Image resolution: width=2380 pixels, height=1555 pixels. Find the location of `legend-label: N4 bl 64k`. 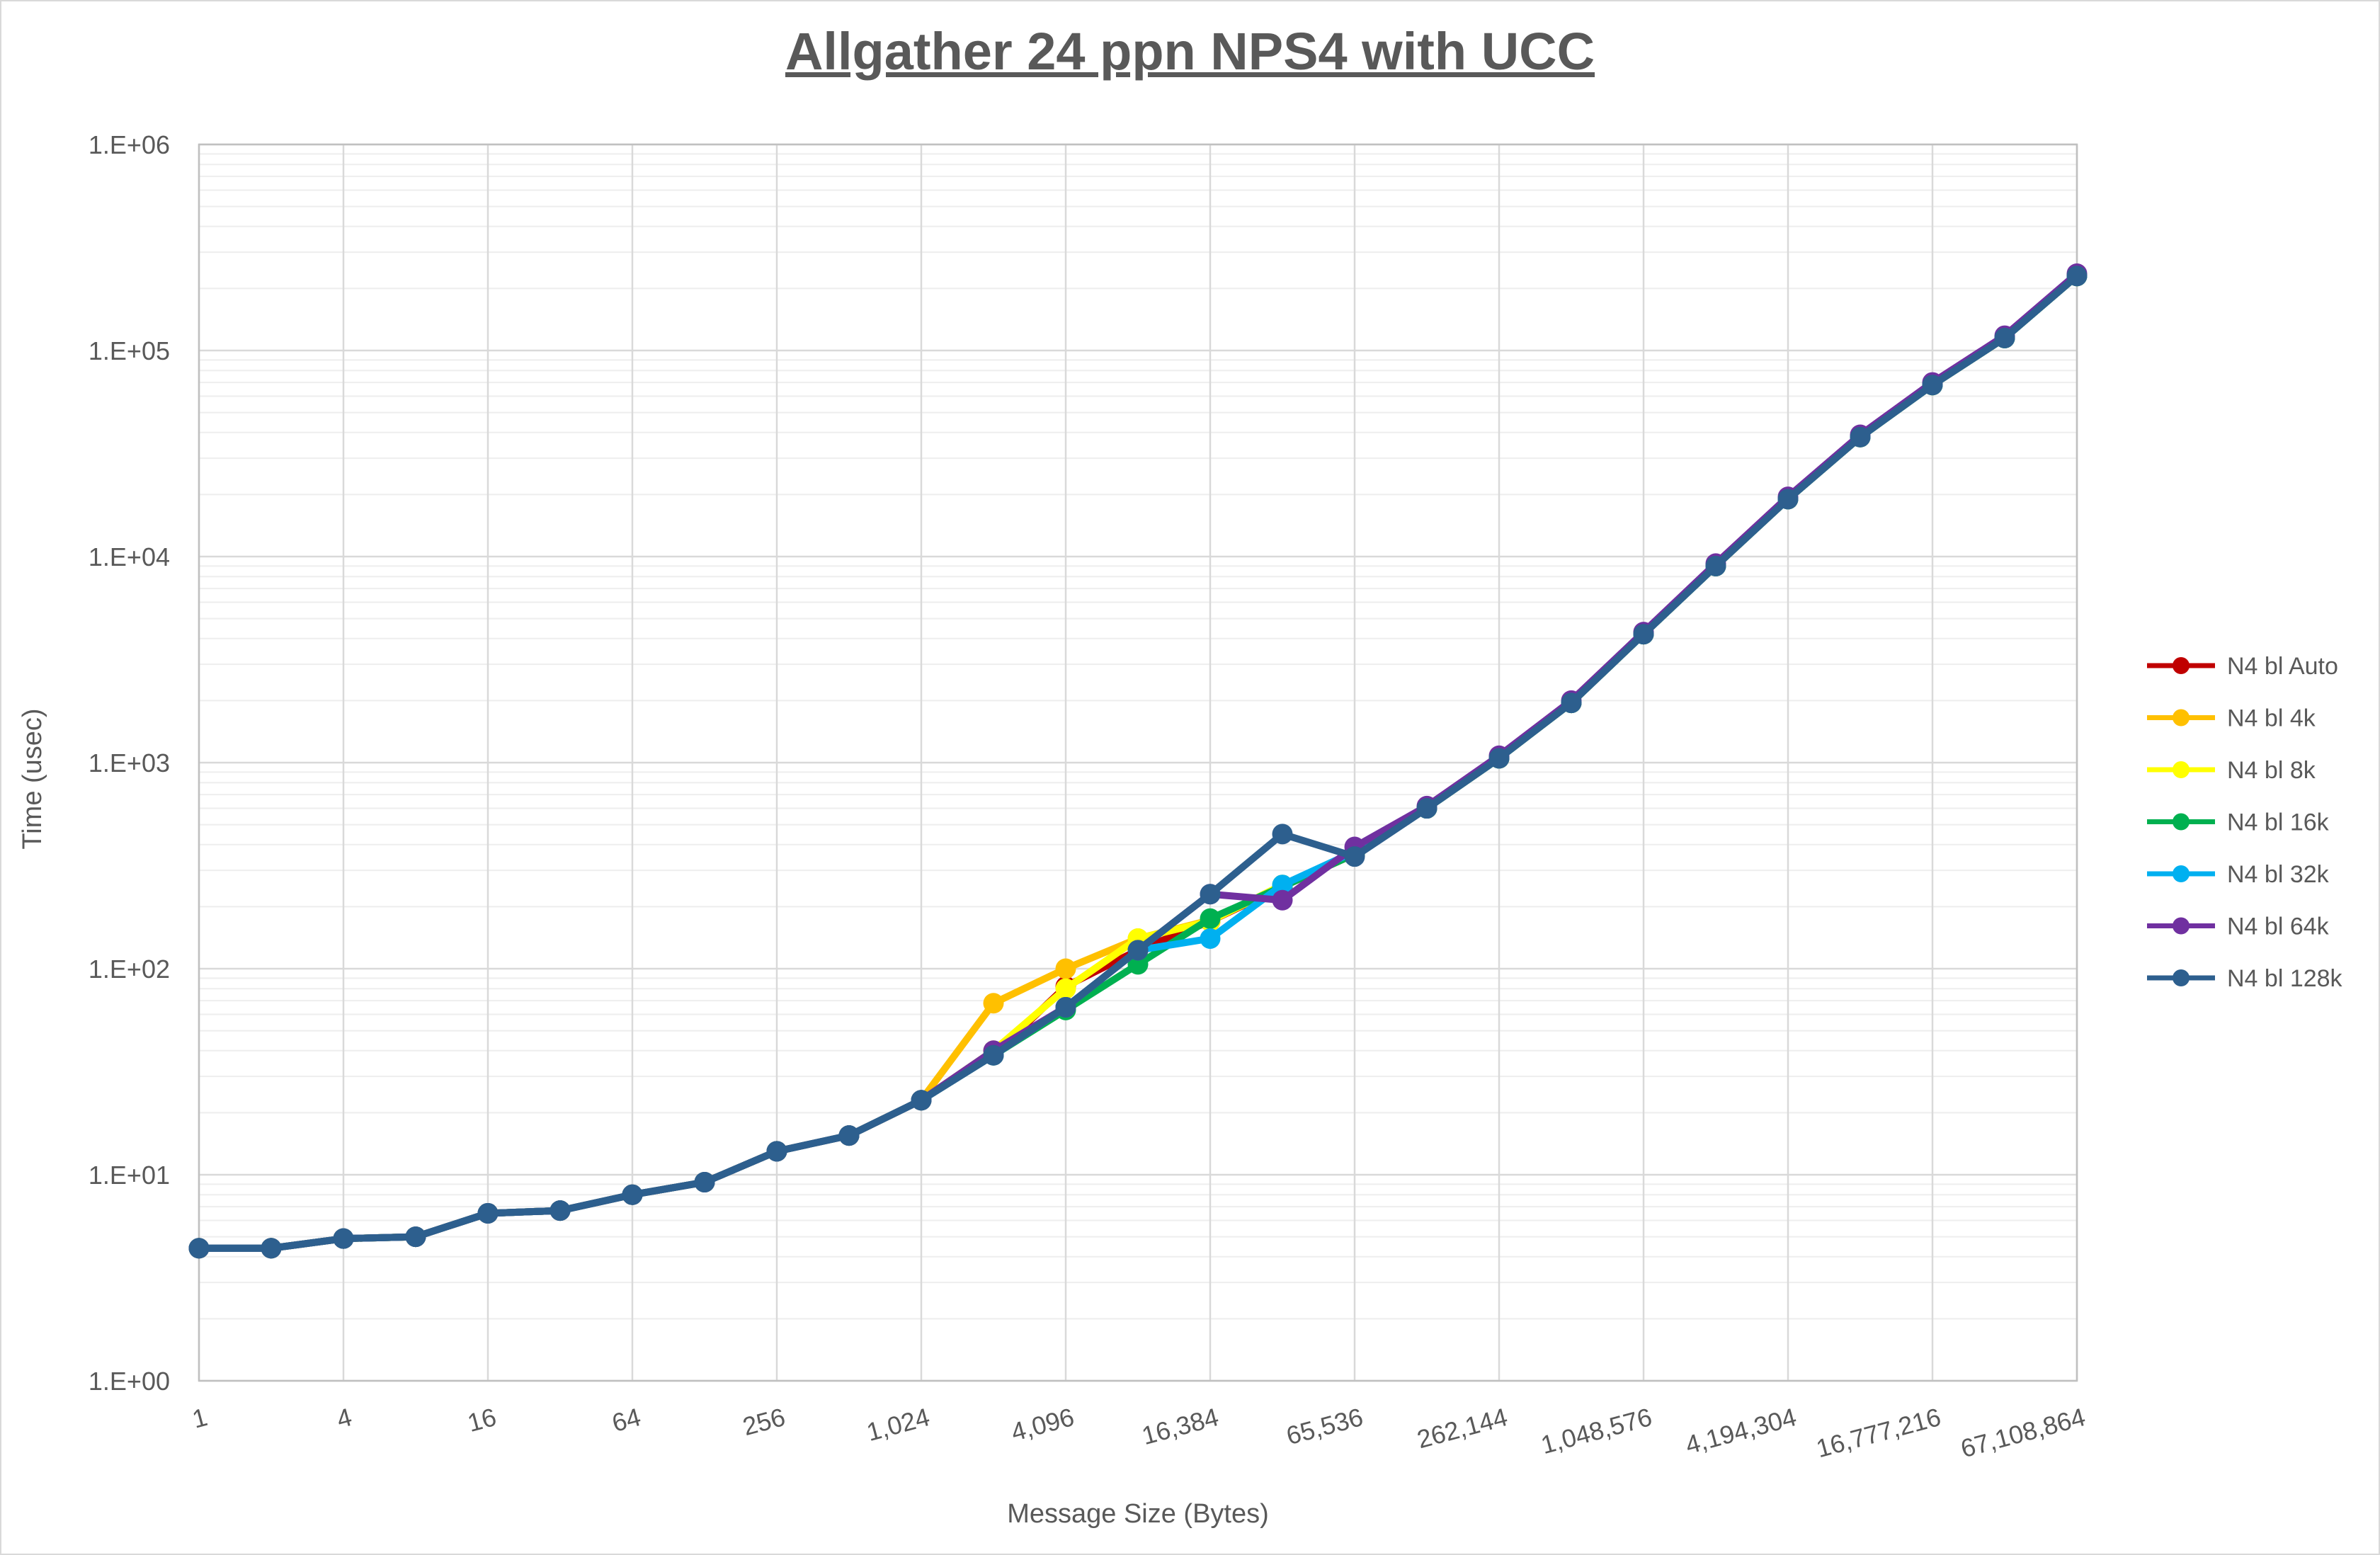

legend-label: N4 bl 64k is located at coordinates (2278, 926).